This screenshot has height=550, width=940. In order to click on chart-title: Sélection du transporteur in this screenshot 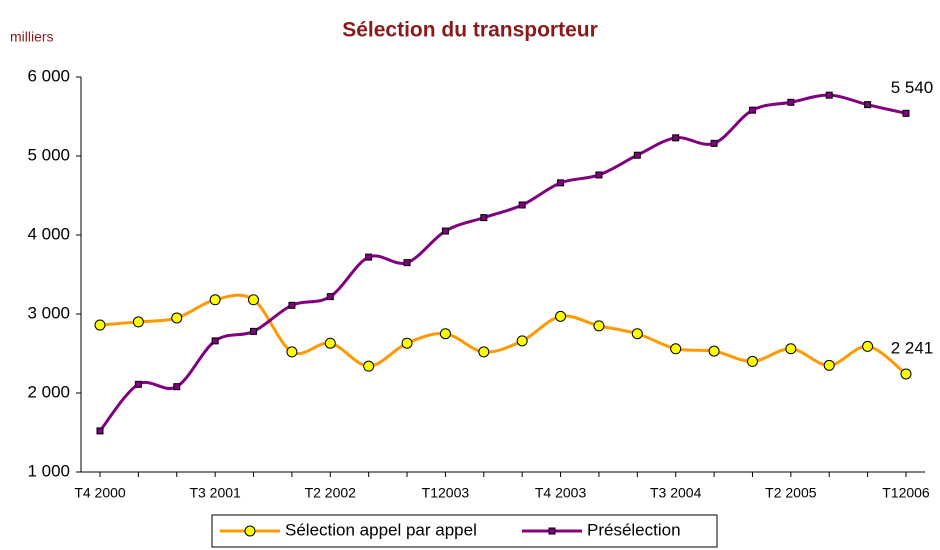, I will do `click(470, 30)`.